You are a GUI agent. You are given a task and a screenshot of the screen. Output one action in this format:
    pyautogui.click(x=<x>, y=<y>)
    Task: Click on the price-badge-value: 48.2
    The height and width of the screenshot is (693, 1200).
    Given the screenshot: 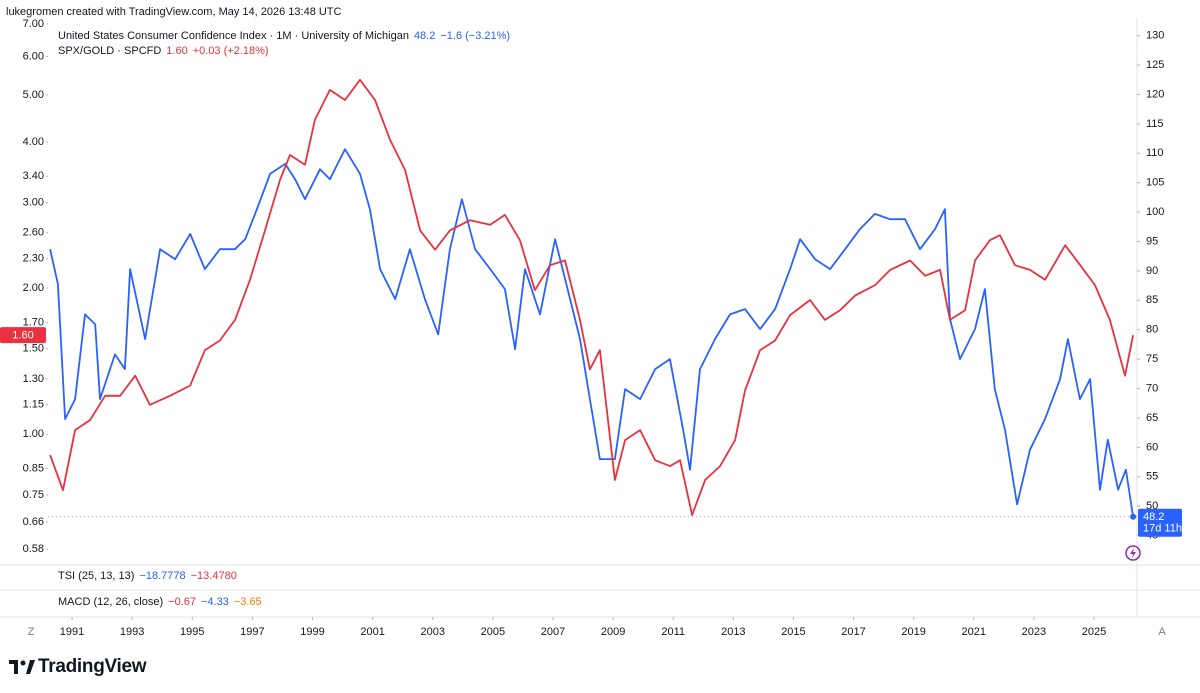 What is the action you would take?
    pyautogui.click(x=1153, y=517)
    